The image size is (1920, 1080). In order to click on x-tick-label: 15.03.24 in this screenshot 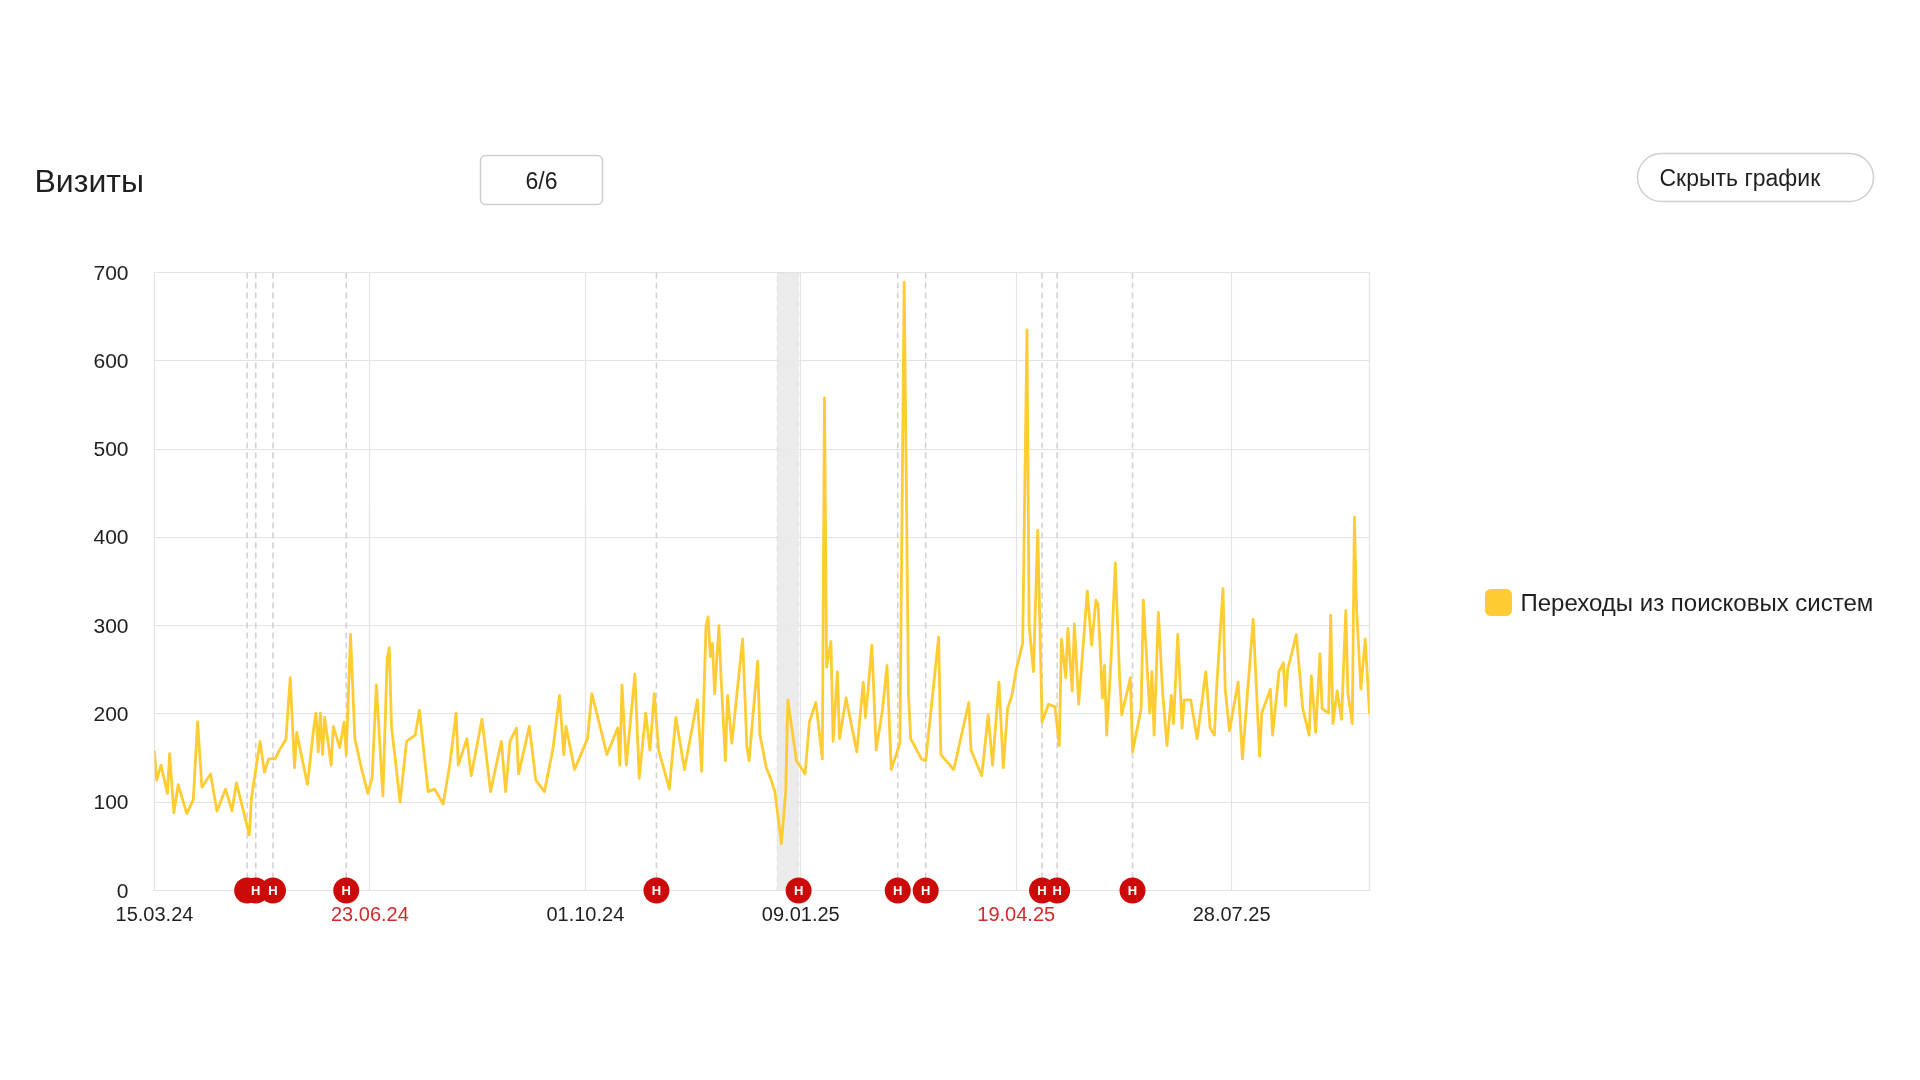, I will do `click(154, 913)`.